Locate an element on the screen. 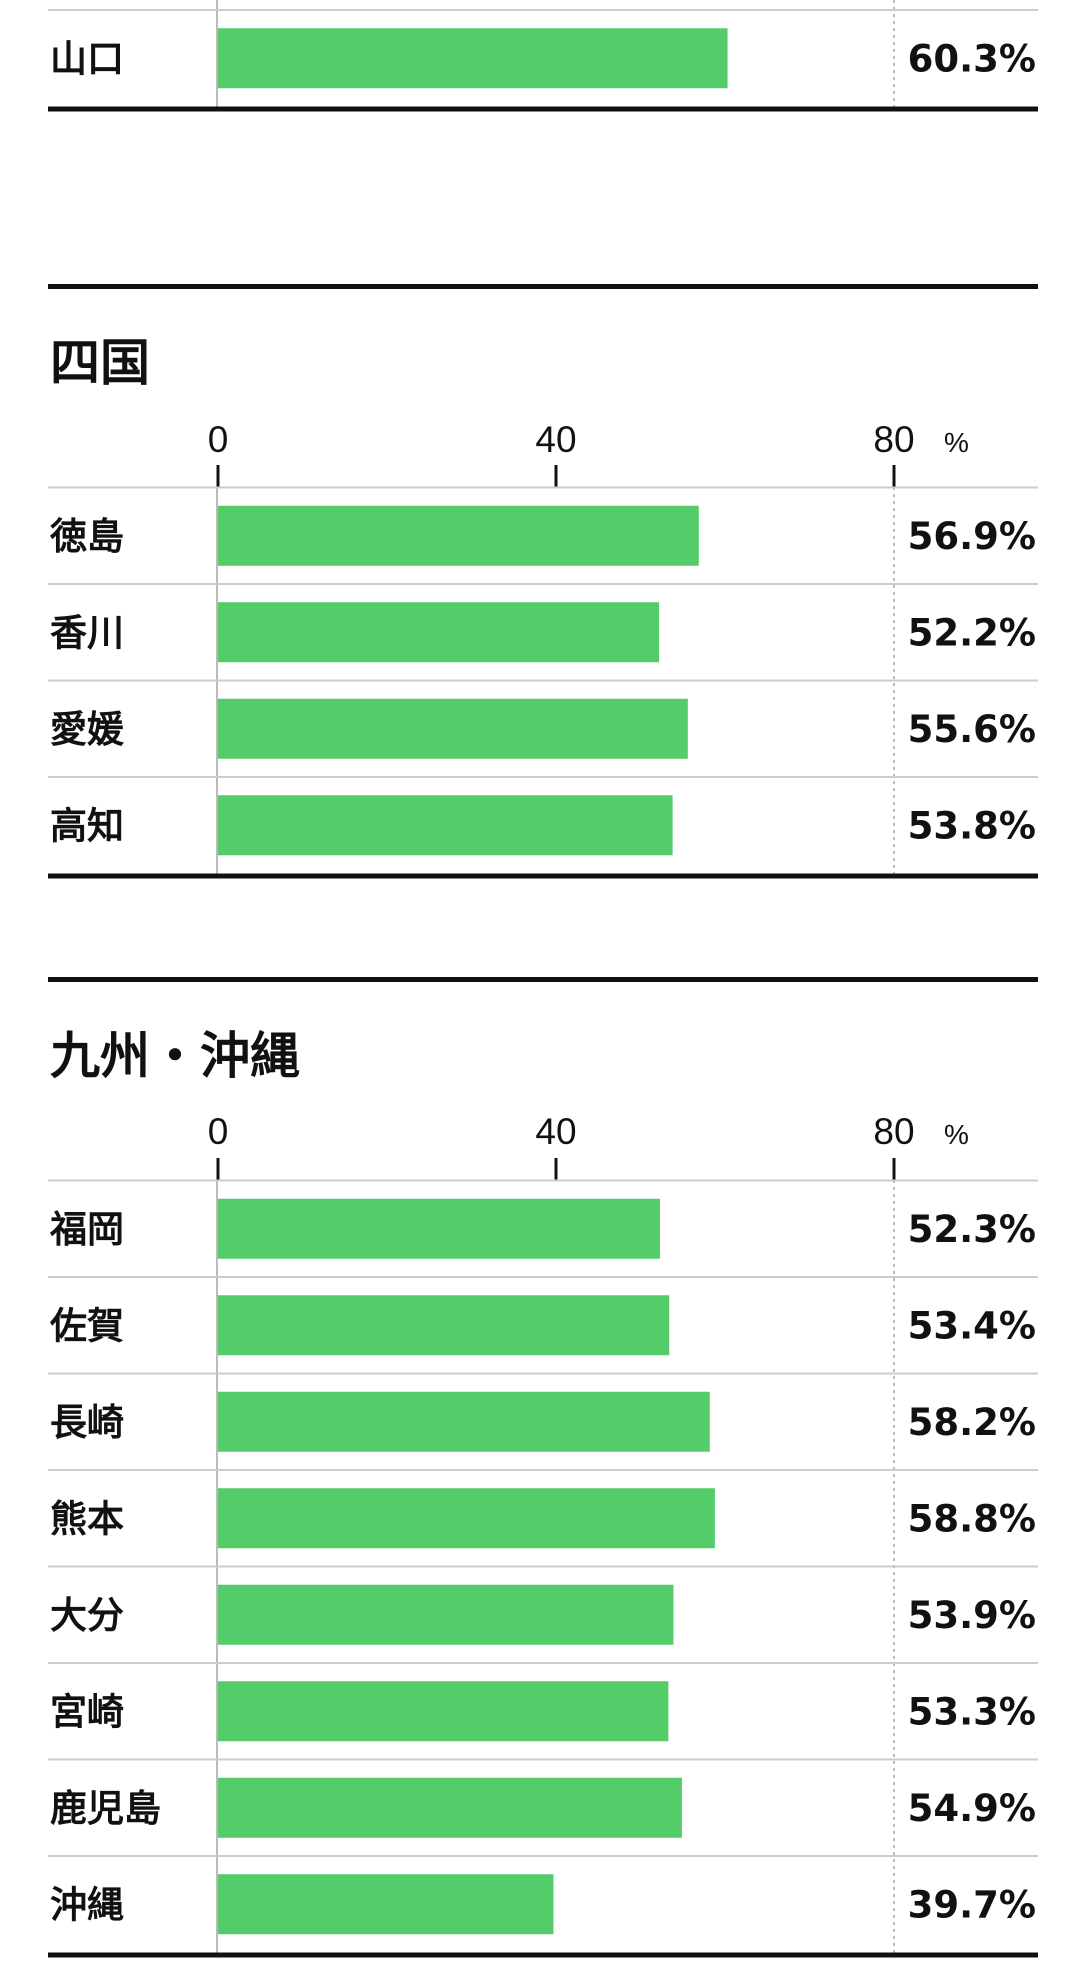 This screenshot has height=1974, width=1080. category-label: 沖縄 is located at coordinates (87, 1904).